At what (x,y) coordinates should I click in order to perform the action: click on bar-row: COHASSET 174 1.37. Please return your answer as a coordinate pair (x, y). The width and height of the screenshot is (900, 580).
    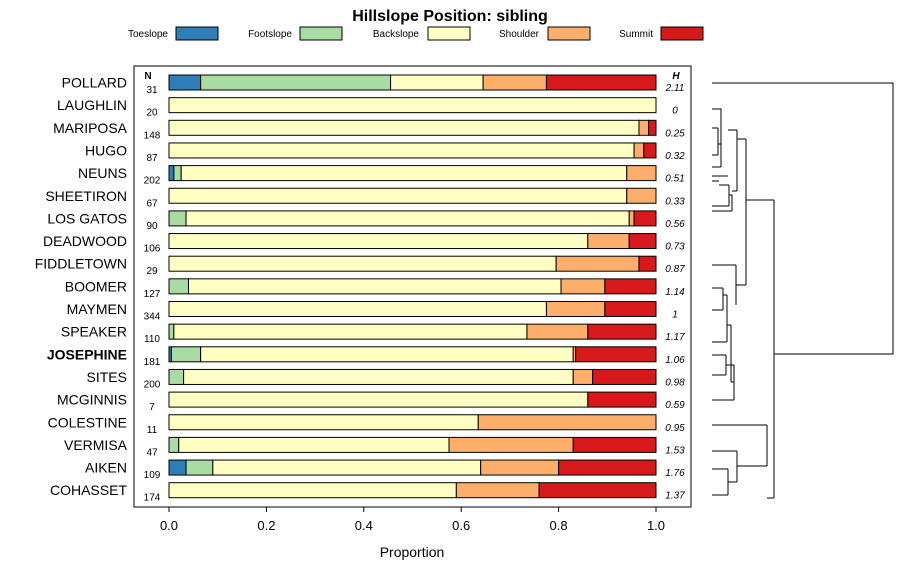
    Looking at the image, I should click on (367, 493).